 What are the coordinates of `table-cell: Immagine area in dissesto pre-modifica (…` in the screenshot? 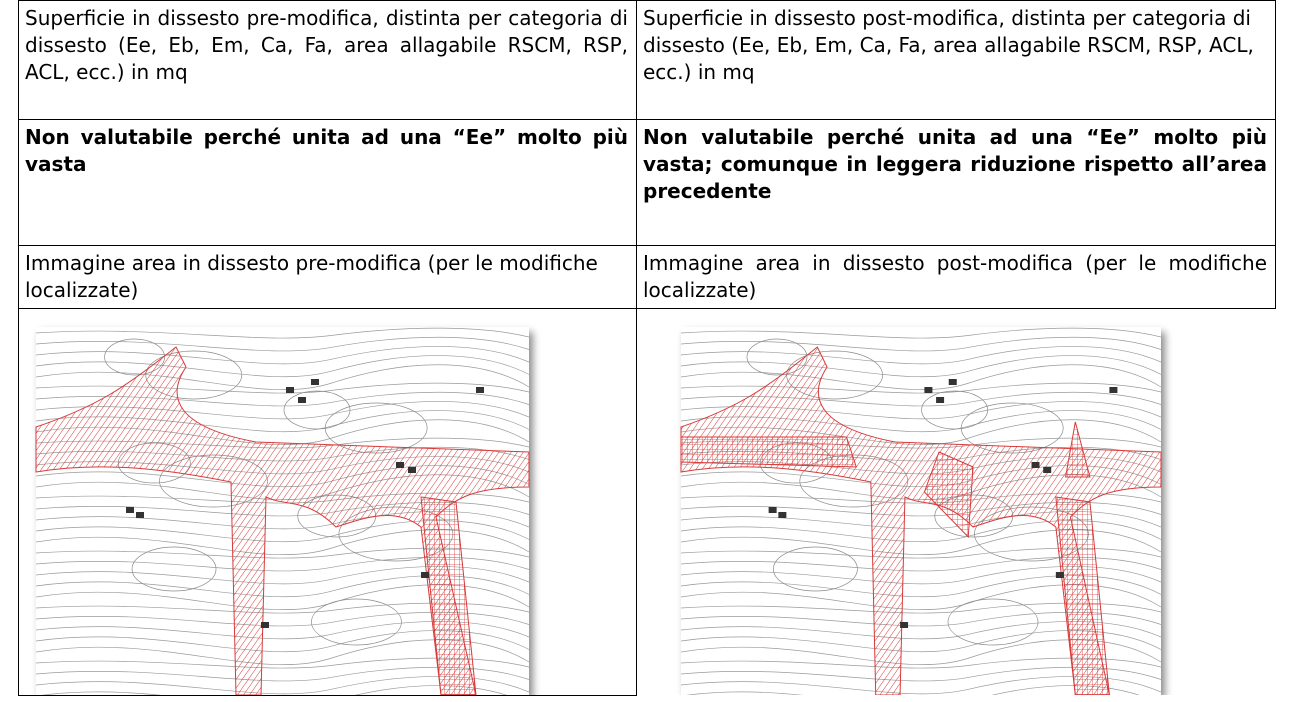 It's located at (327, 277).